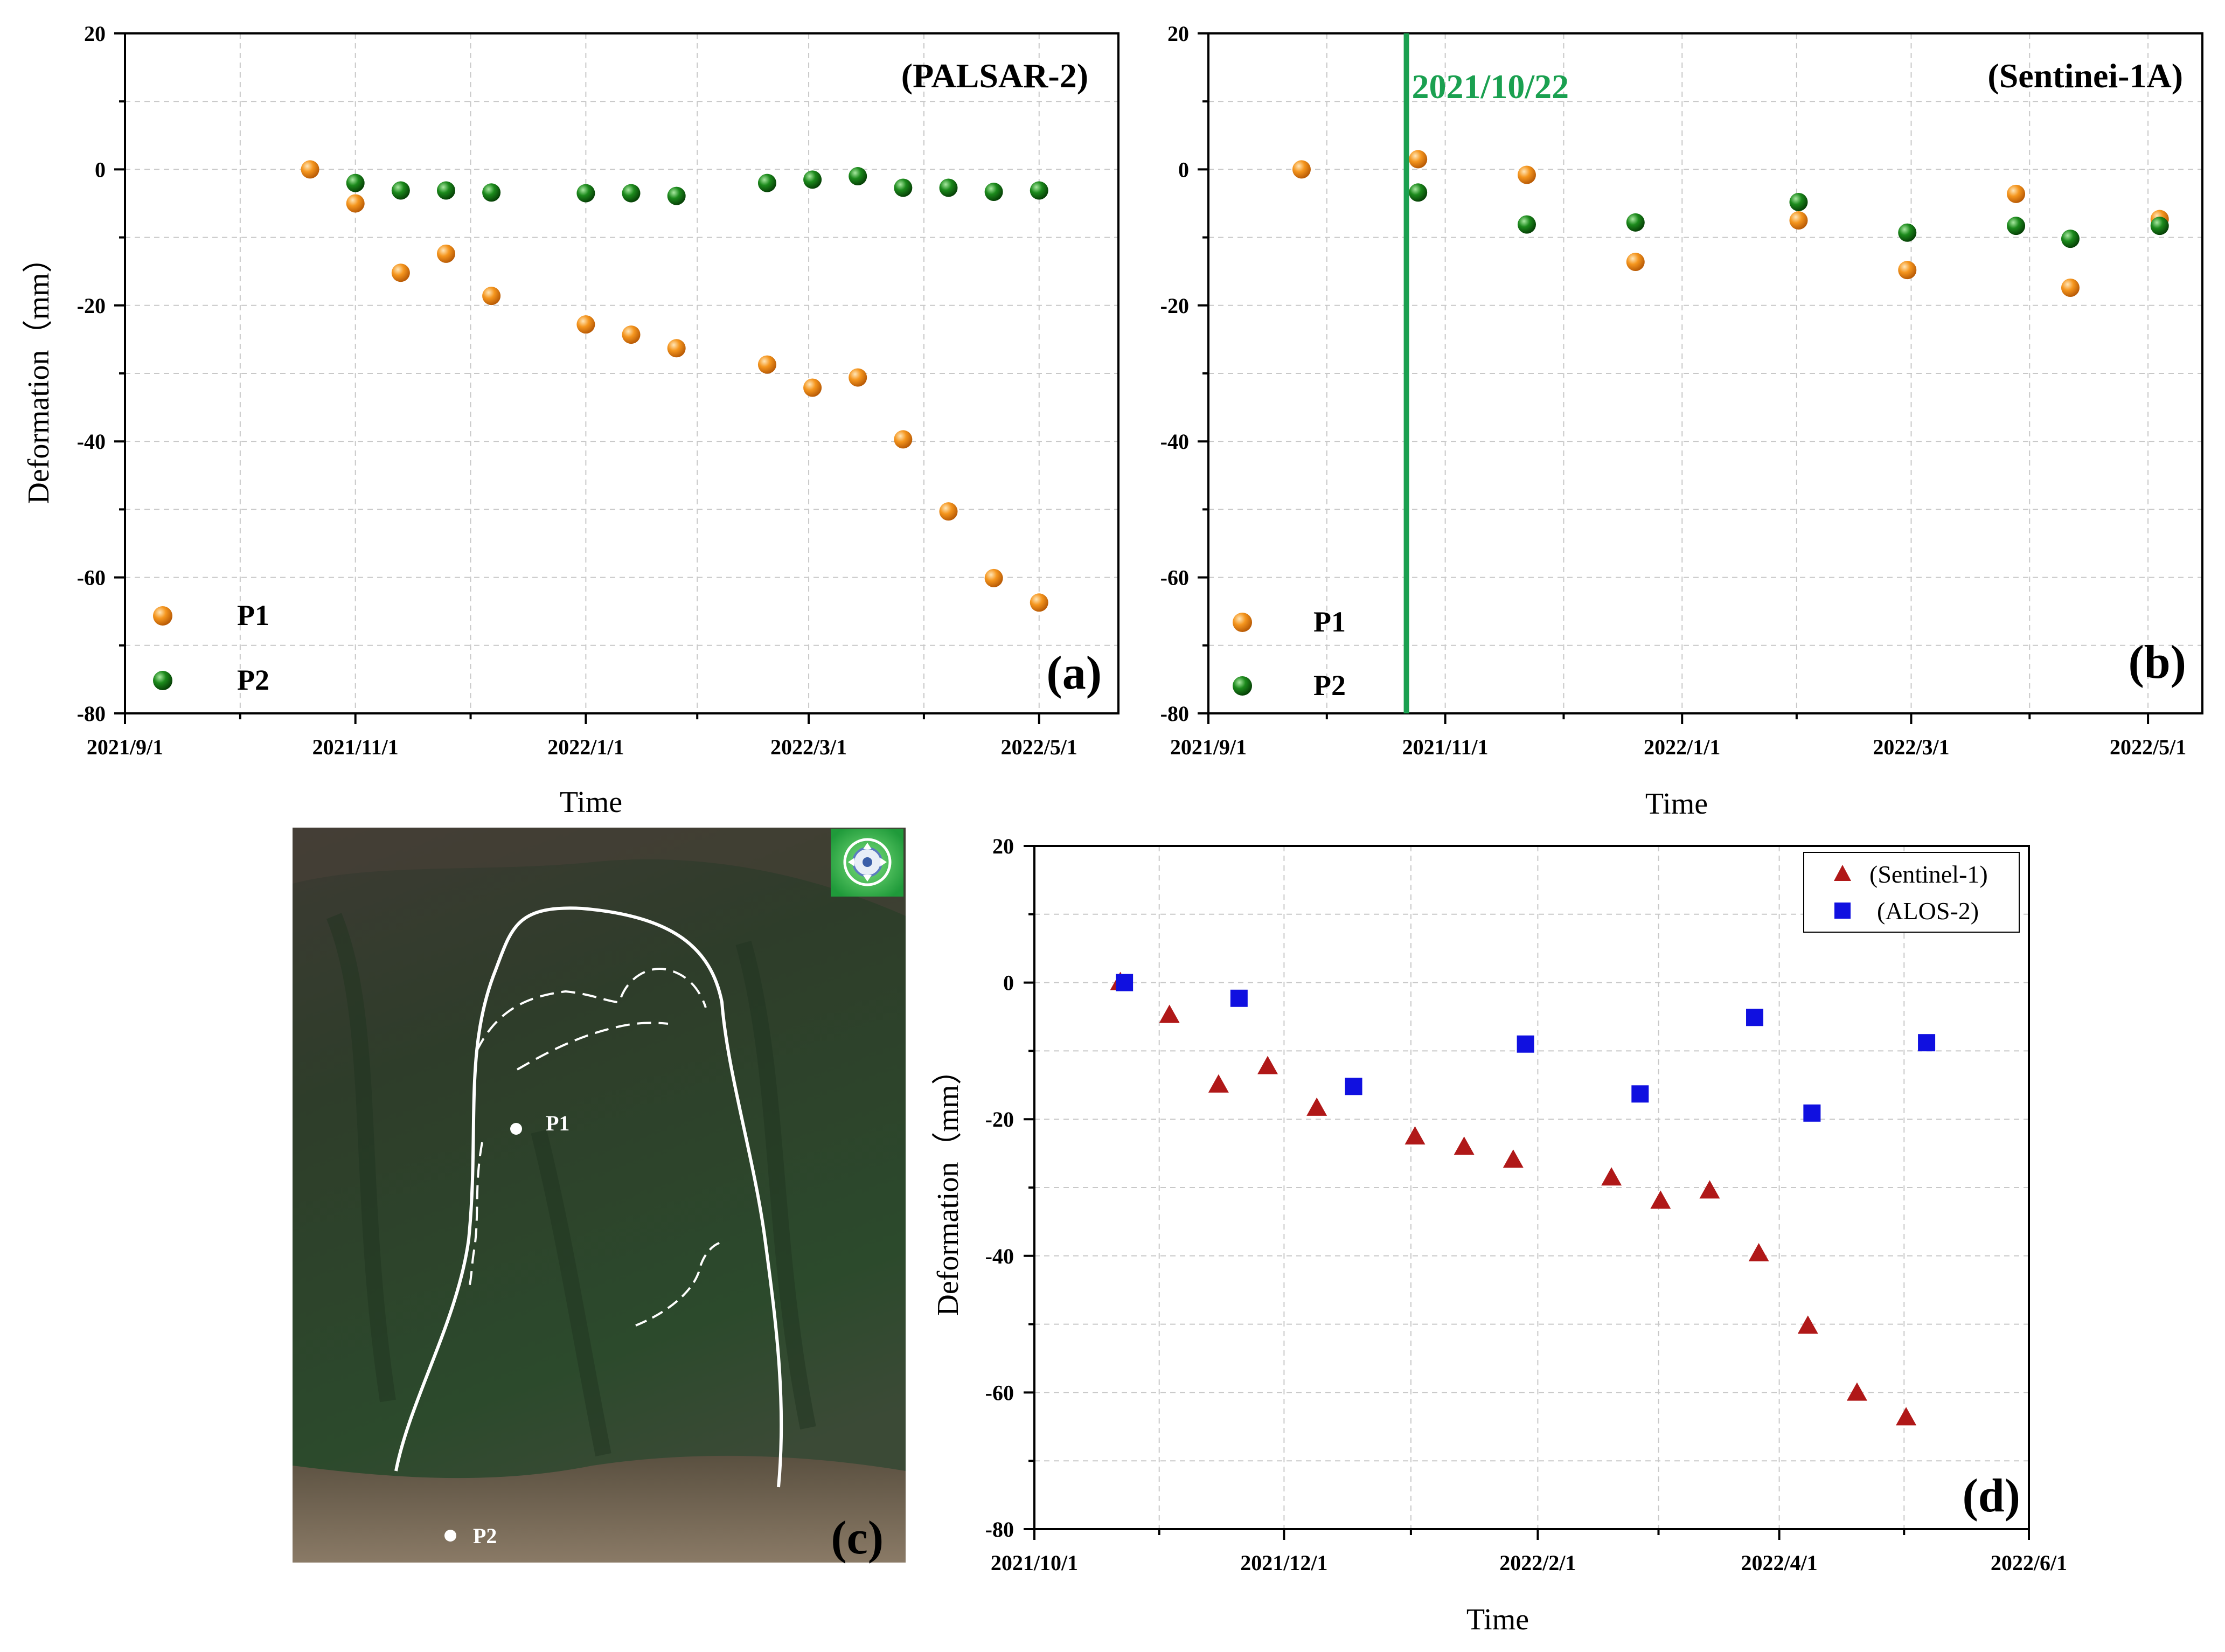 The width and height of the screenshot is (2225, 1652). What do you see at coordinates (1842, 911) in the screenshot?
I see `legend-alos2-marker` at bounding box center [1842, 911].